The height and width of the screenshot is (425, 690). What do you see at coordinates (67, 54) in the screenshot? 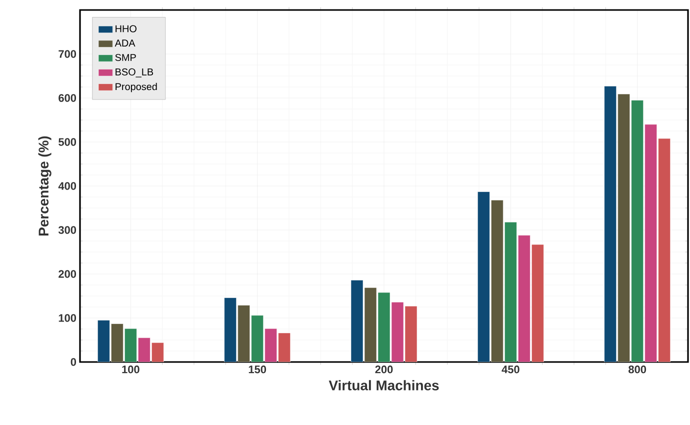
I see `y-tick-label: 700` at bounding box center [67, 54].